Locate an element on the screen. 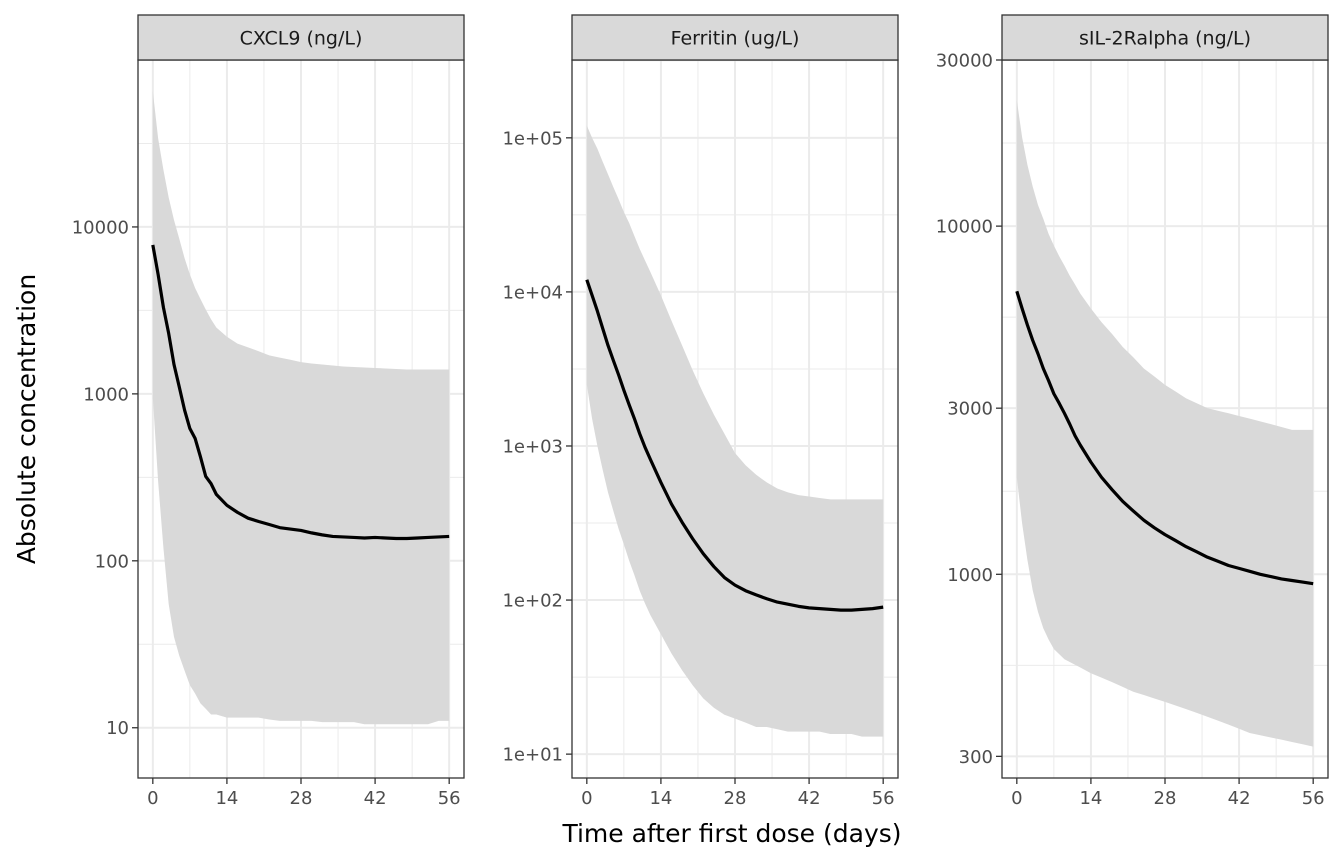  x-axis-title: Time after first dose (days) is located at coordinates (731, 833).